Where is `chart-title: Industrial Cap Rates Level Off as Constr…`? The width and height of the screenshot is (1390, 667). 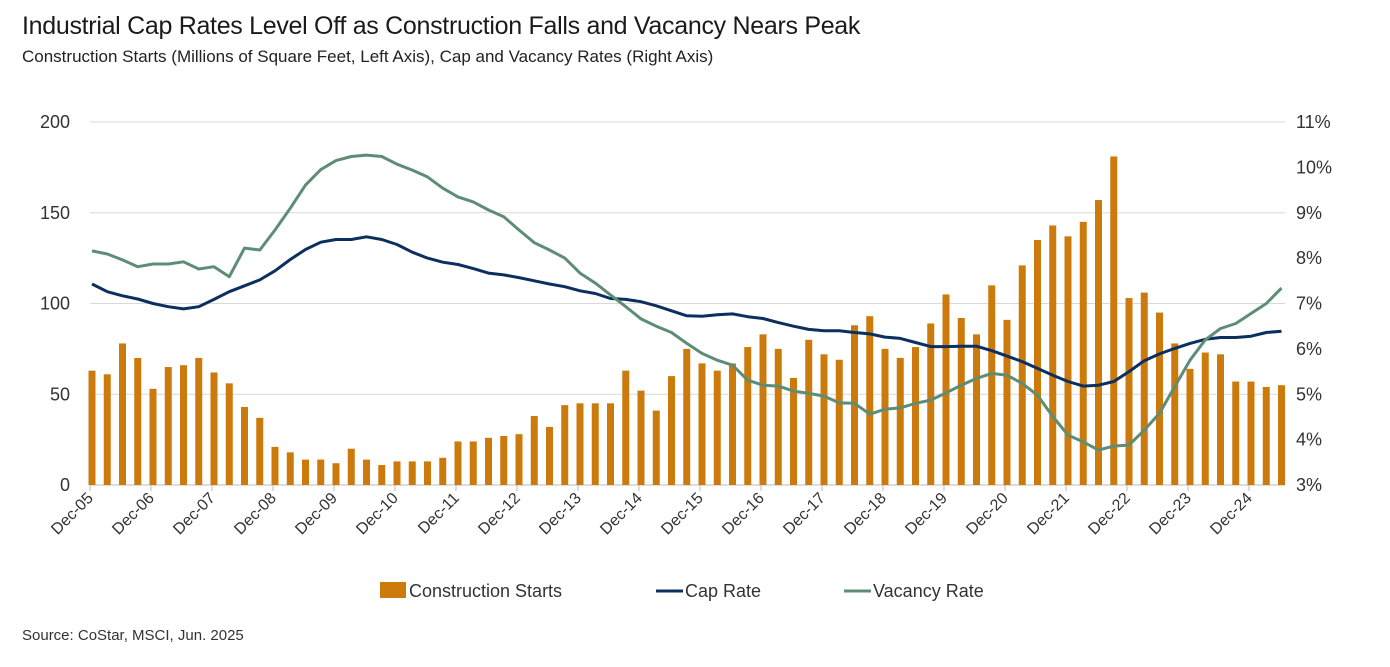 chart-title: Industrial Cap Rates Level Off as Constr… is located at coordinates (441, 26).